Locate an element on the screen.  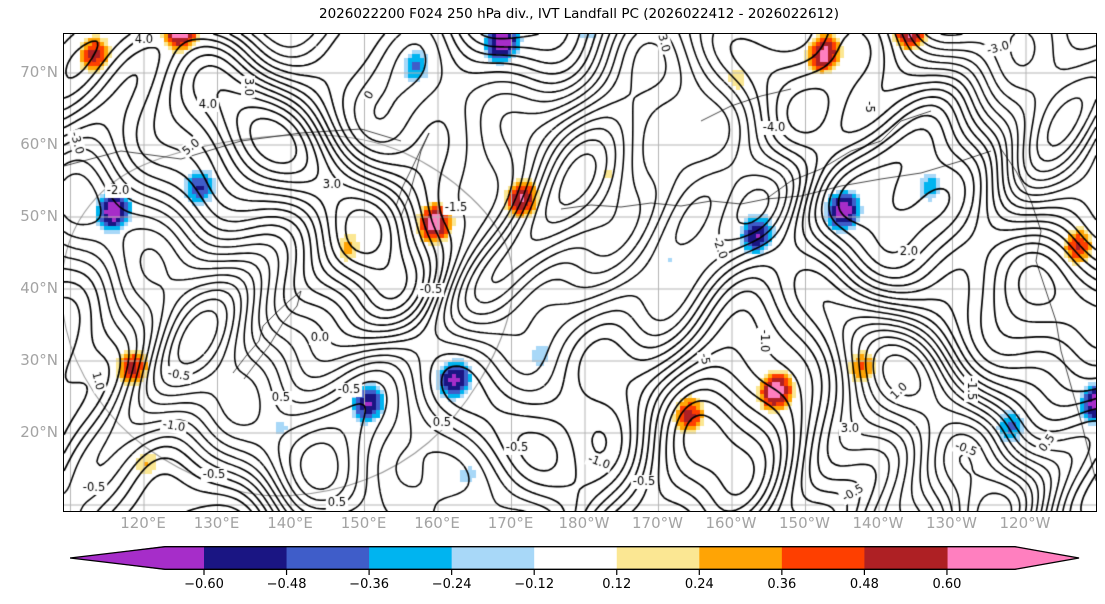
x-tick-label: 130°W is located at coordinates (951, 523).